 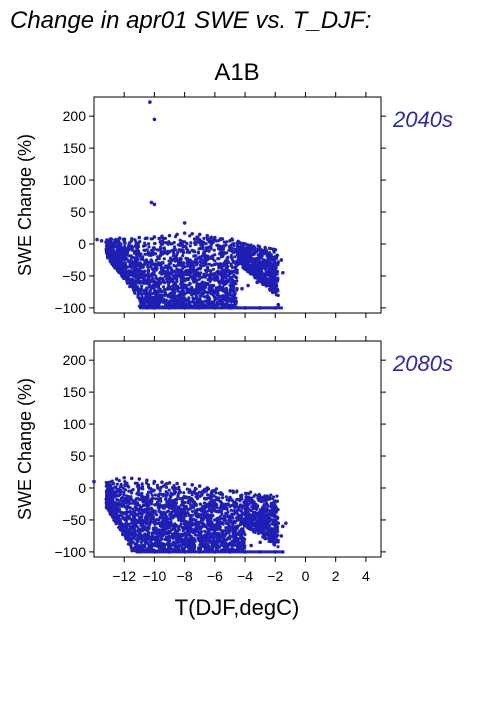 I want to click on x-tick-label: −2, so click(x=275, y=576).